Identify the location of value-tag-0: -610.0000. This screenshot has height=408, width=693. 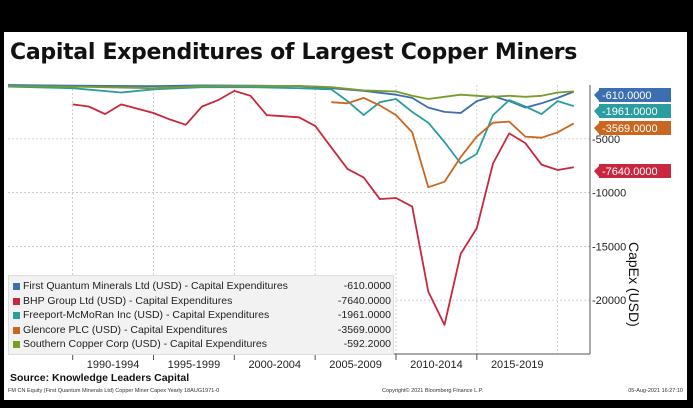
(632, 95).